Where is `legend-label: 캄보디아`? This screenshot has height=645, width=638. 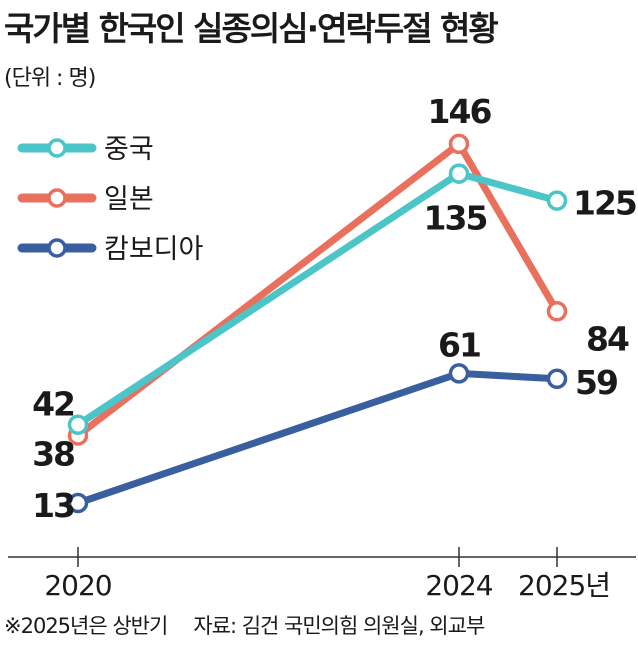
legend-label: 캄보디아 is located at coordinates (154, 249).